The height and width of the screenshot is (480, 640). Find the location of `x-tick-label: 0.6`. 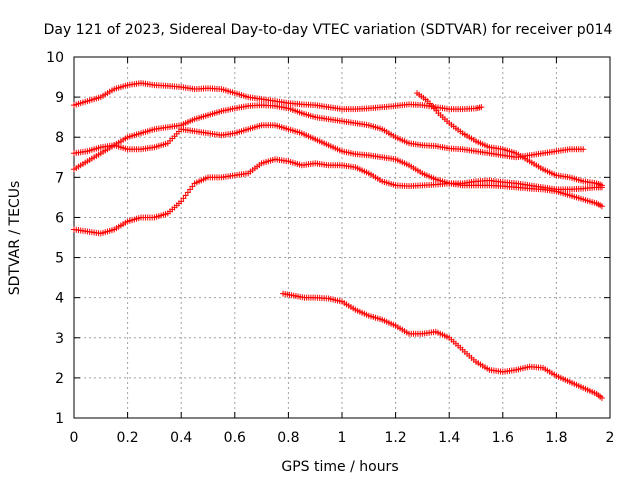

x-tick-label: 0.6 is located at coordinates (235, 438).